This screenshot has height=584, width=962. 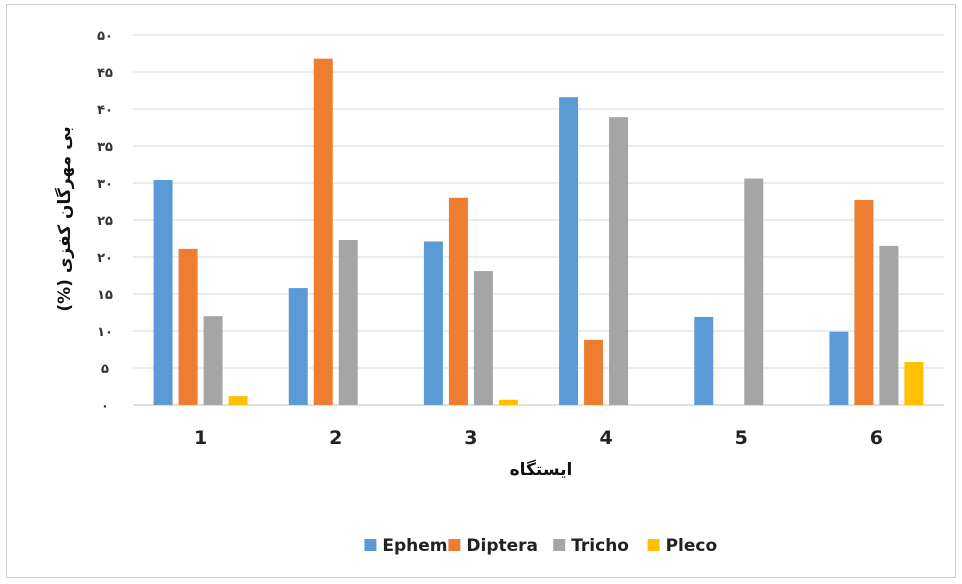 What do you see at coordinates (741, 438) in the screenshot?
I see `x-tick-label: 5` at bounding box center [741, 438].